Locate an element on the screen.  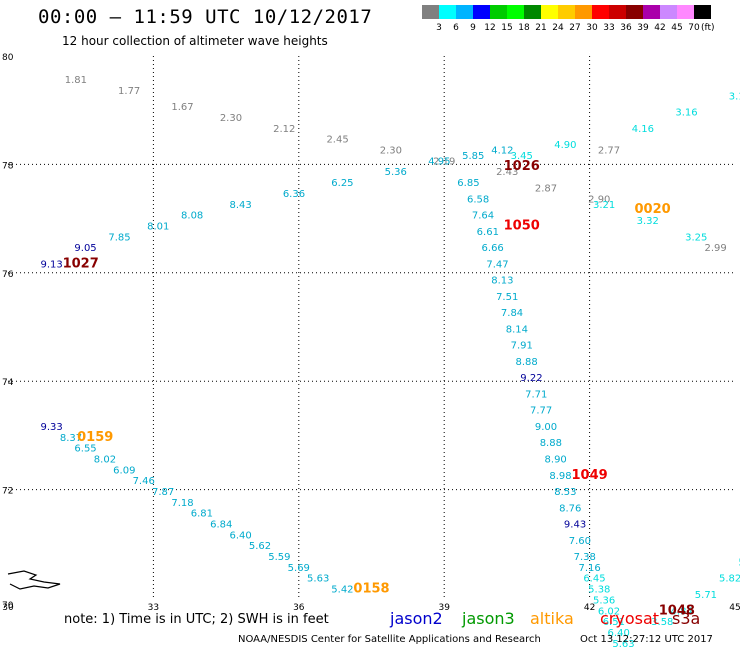
legend-label: 24 is located at coordinates (558, 28).